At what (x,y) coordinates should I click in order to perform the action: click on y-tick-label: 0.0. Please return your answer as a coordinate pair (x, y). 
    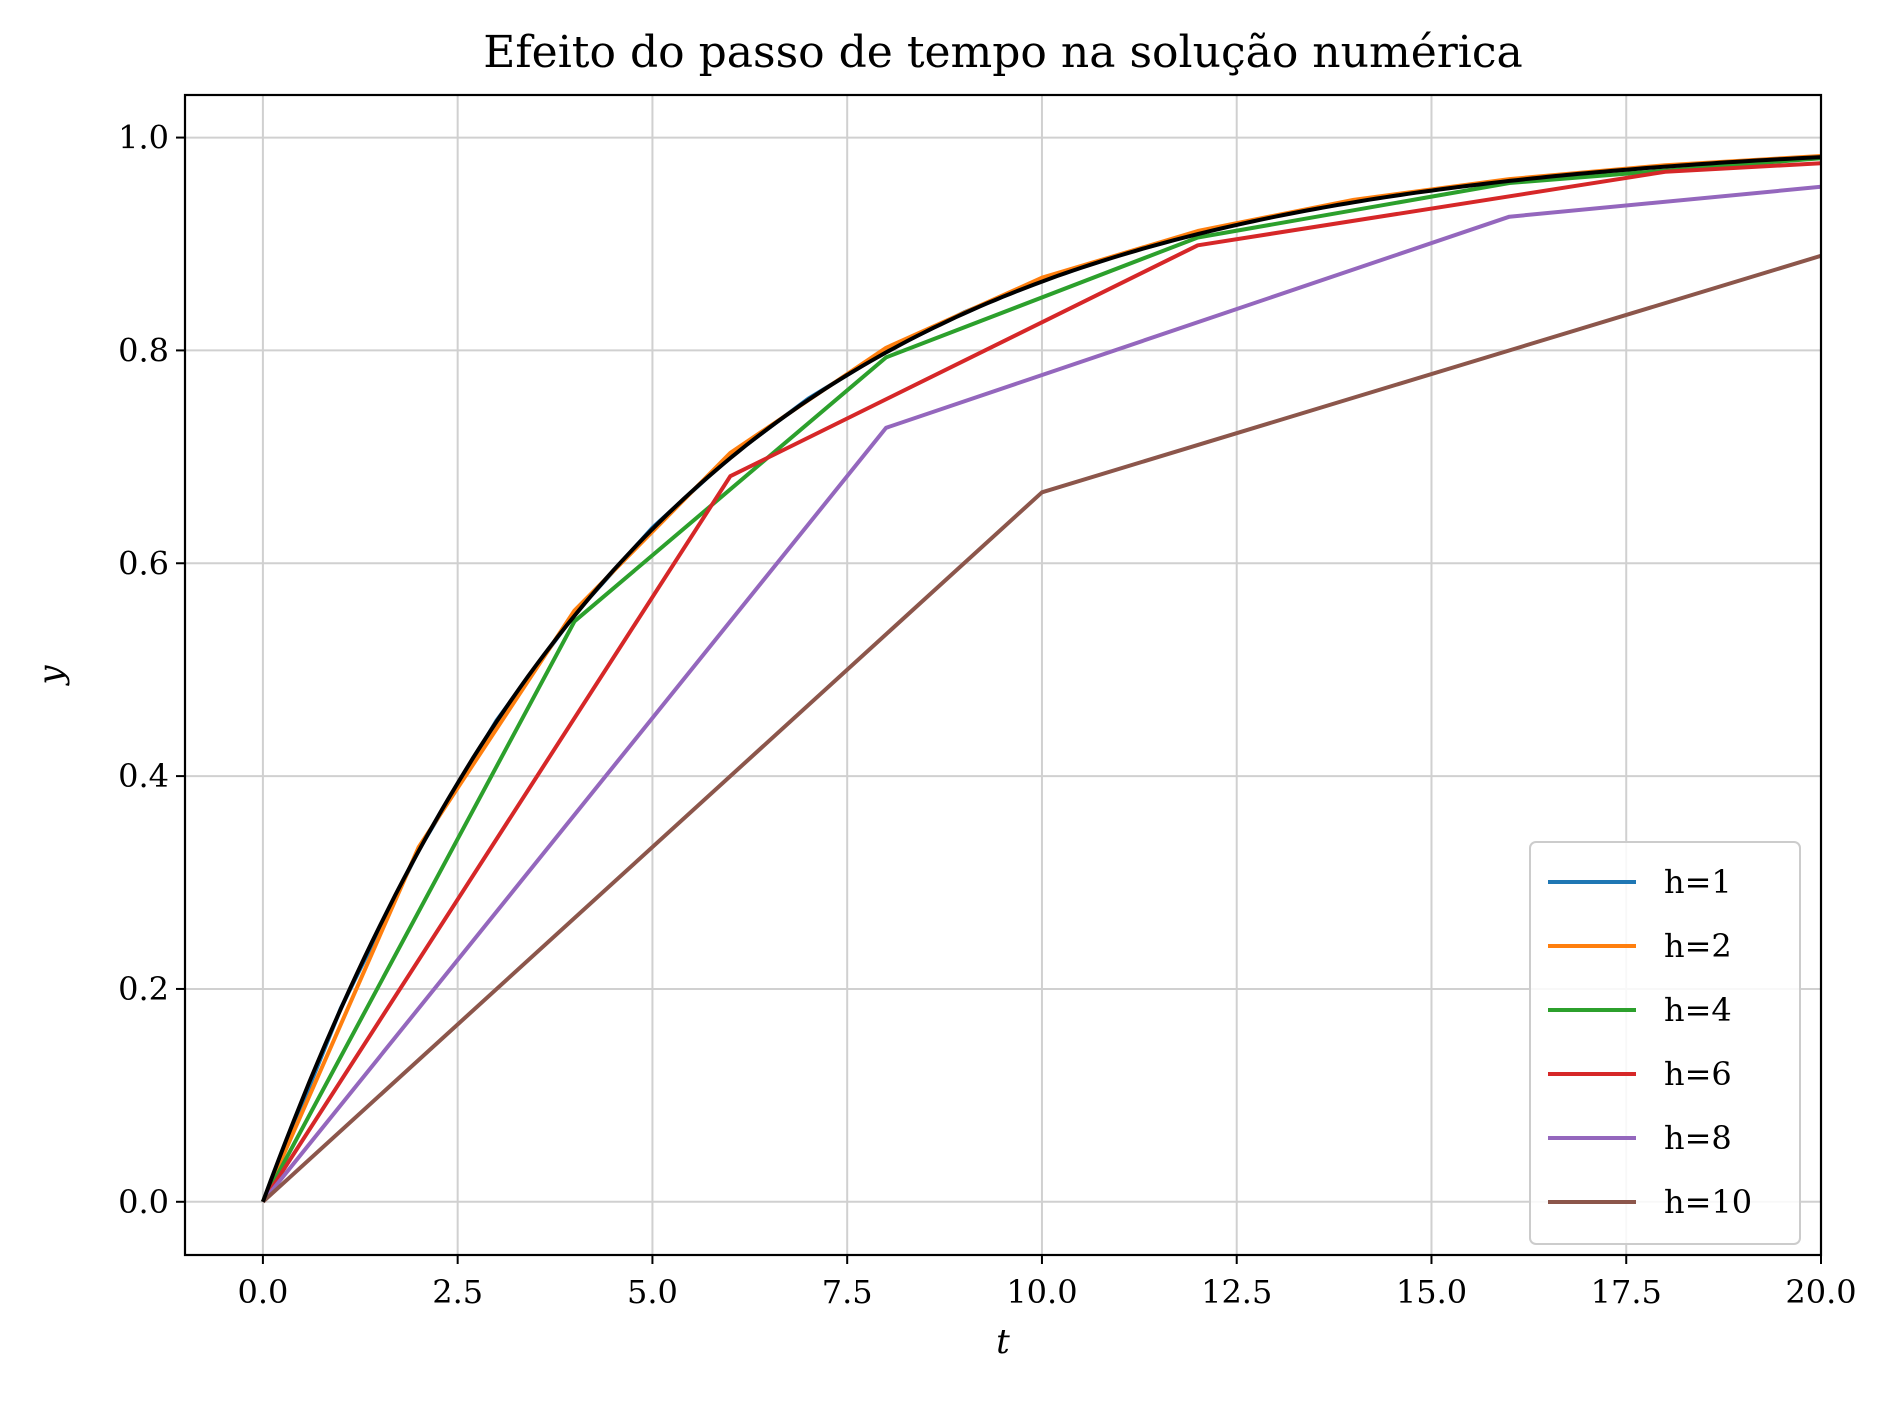
    Looking at the image, I should click on (143, 1202).